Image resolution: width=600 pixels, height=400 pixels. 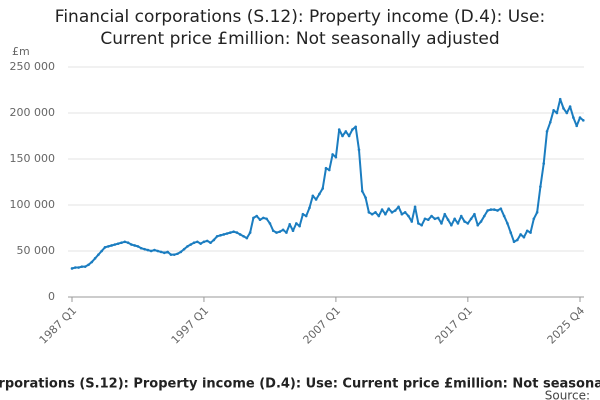 What do you see at coordinates (58, 325) in the screenshot?
I see `x-tick-label: 1987 Q1` at bounding box center [58, 325].